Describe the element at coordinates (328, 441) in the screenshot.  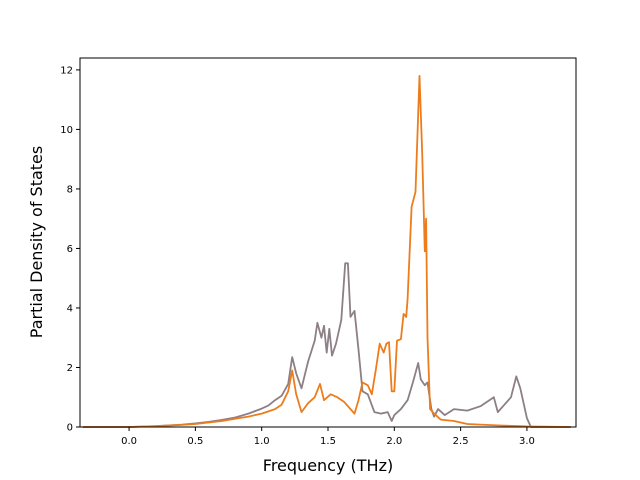
I see `x-tick-label: 1.5` at that location.